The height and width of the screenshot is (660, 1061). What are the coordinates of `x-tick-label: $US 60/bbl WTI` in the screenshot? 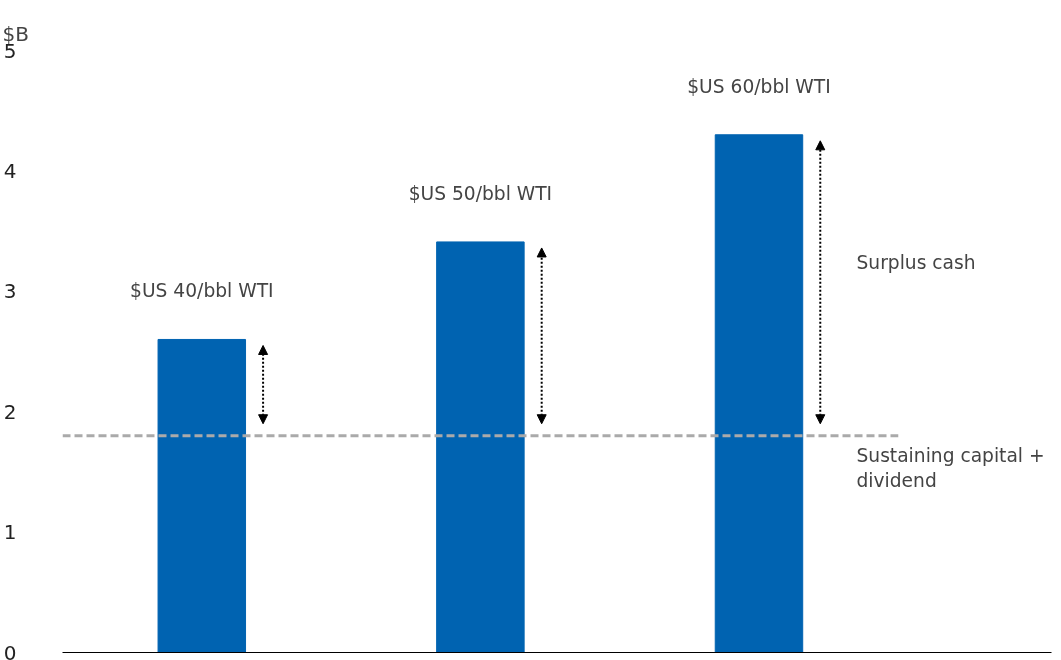 It's located at (759, 86).